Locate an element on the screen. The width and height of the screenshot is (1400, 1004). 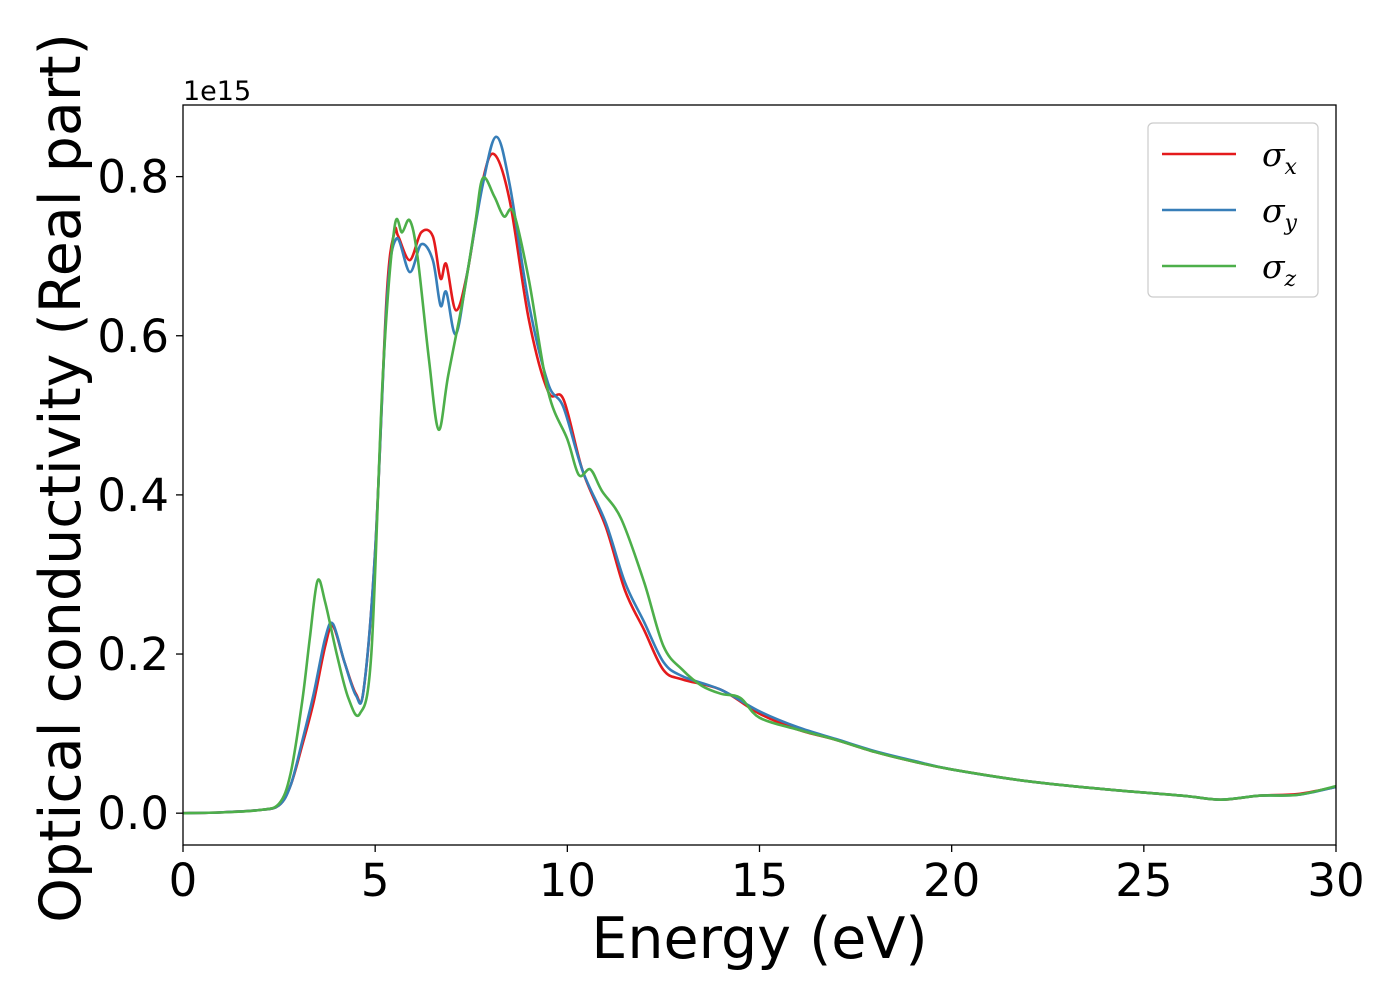
x-tick-label: 0 is located at coordinates (183, 880).